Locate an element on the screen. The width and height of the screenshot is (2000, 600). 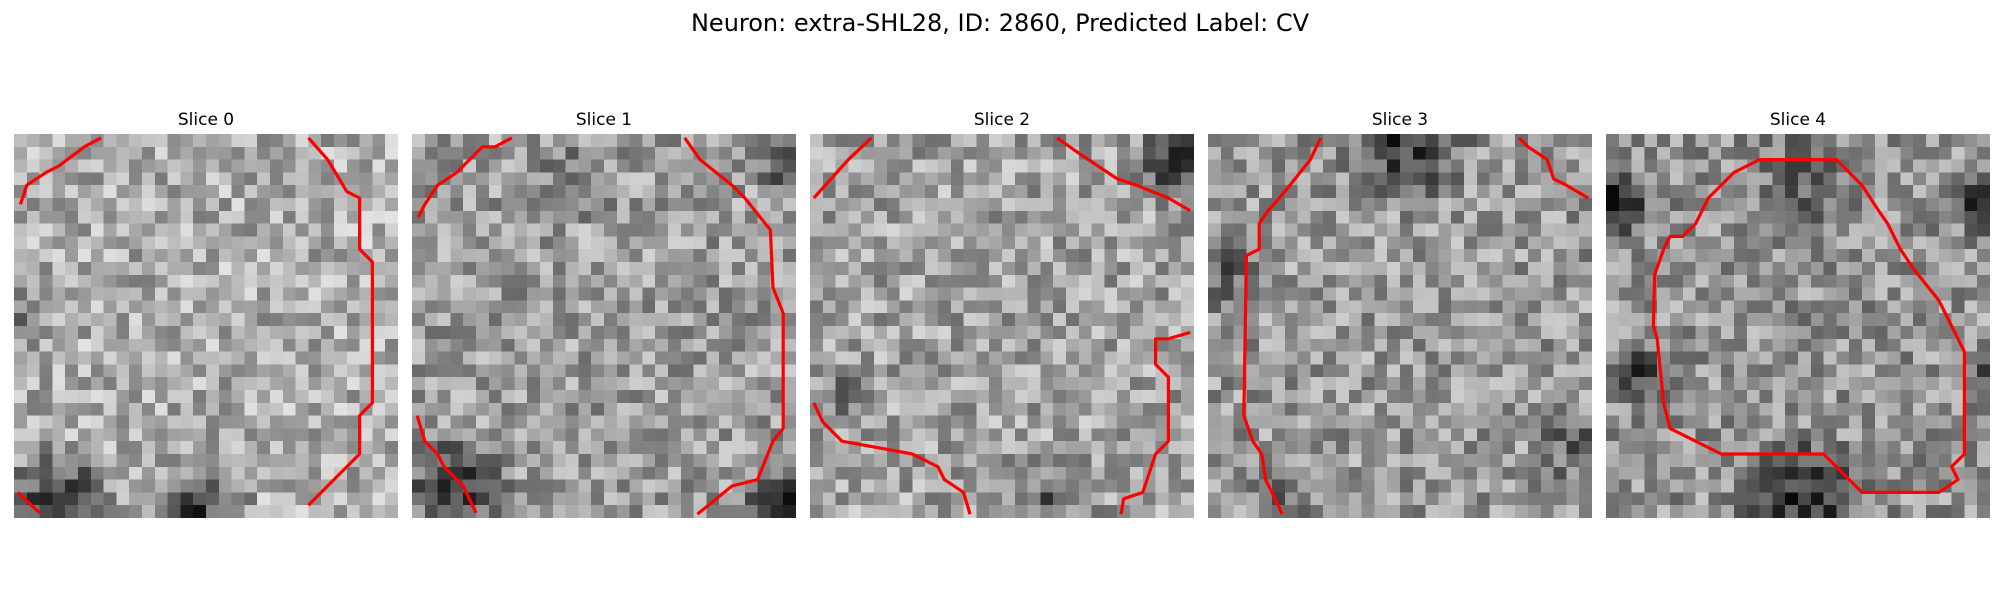
slice-panel-2: Slice 2 is located at coordinates (1002, 317).